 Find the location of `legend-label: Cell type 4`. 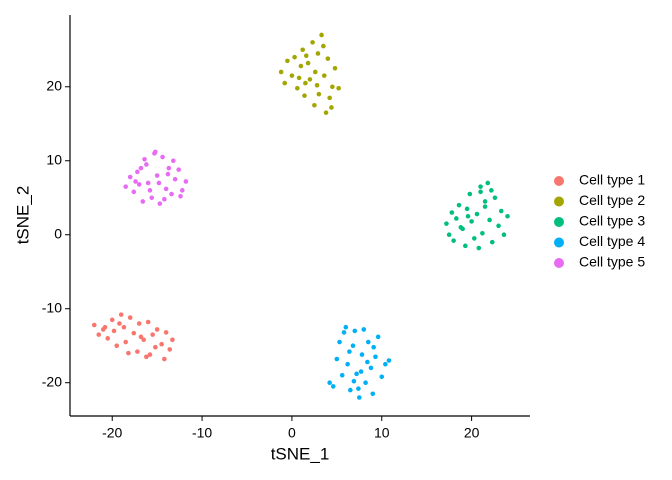

legend-label: Cell type 4 is located at coordinates (612, 241).